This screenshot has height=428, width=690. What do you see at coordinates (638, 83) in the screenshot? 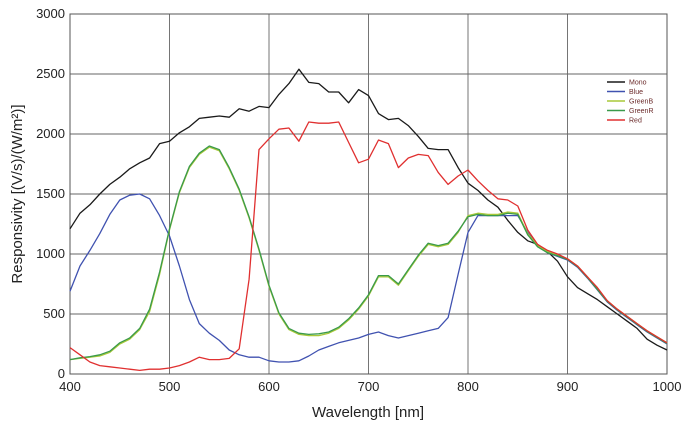
I see `legend-label-mono: Mono` at bounding box center [638, 83].